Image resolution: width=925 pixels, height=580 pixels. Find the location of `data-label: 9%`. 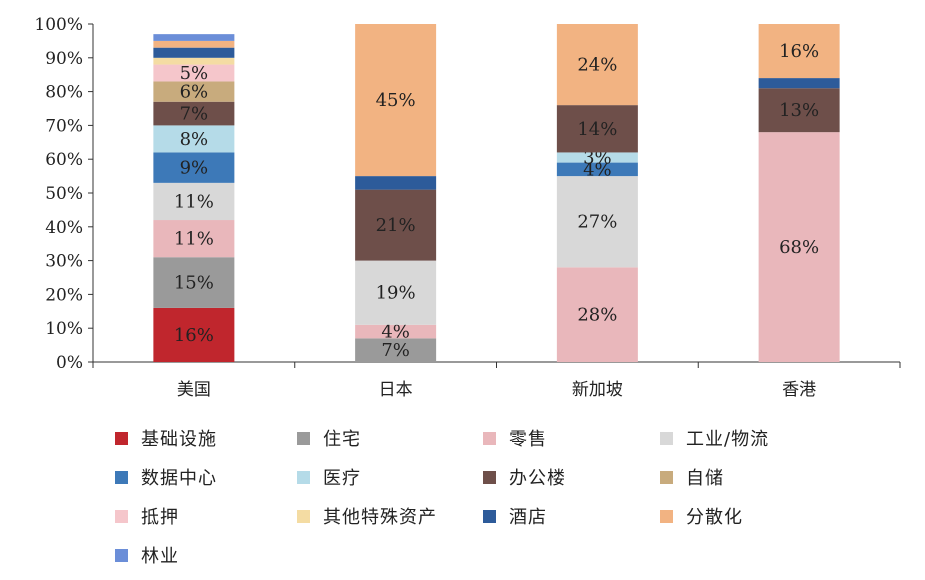

data-label: 9% is located at coordinates (194, 168).